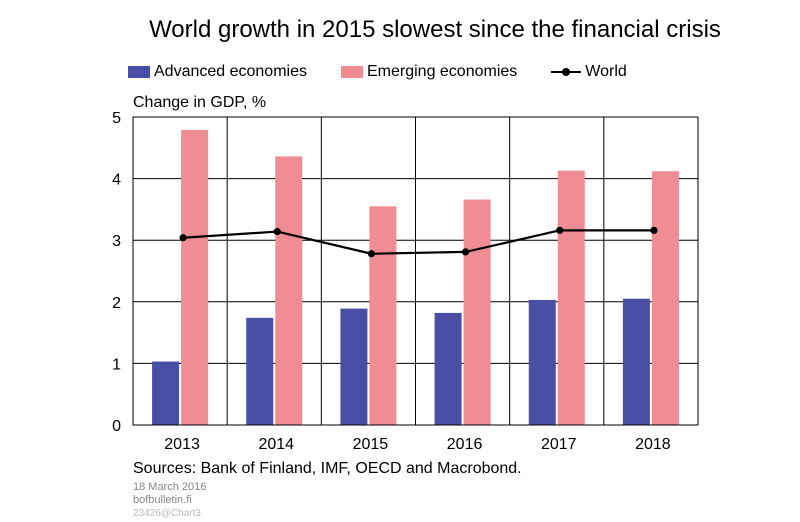 The height and width of the screenshot is (522, 800). I want to click on legend-item-world: World, so click(589, 72).